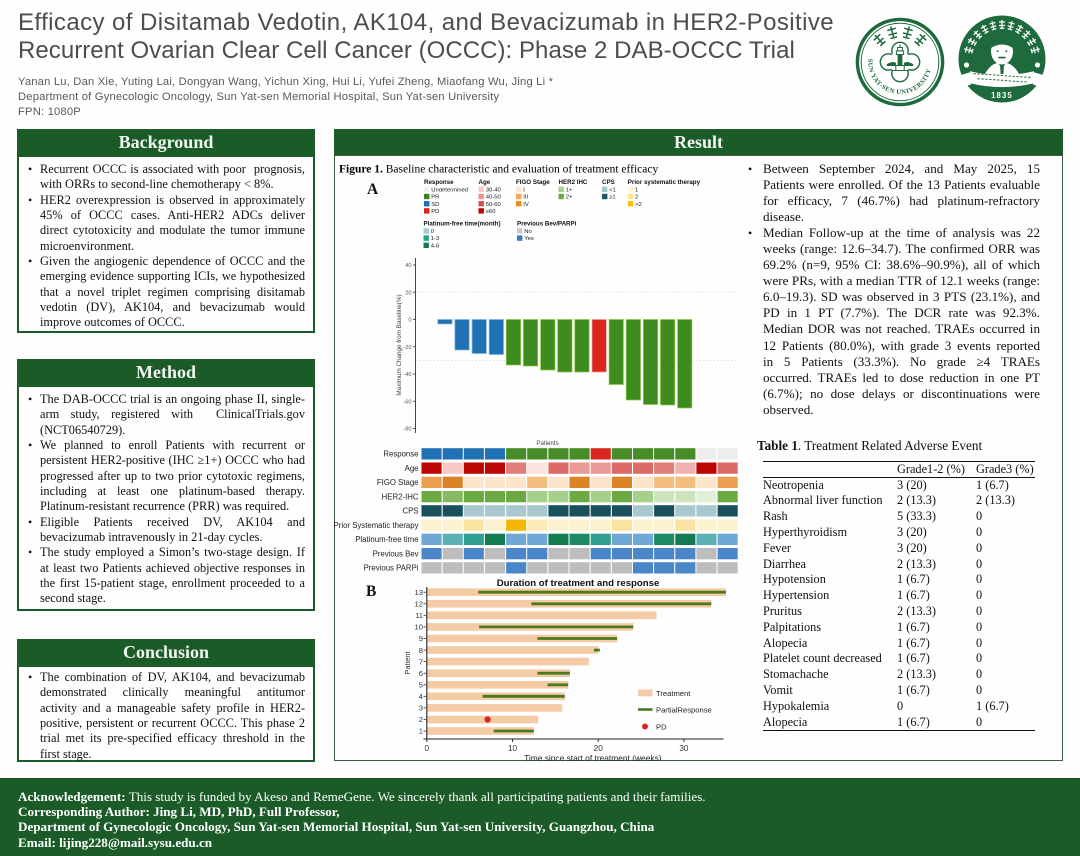 The width and height of the screenshot is (1080, 856). Describe the element at coordinates (573, 182) in the screenshot. I see `svg-text: HER2 IHC` at that location.